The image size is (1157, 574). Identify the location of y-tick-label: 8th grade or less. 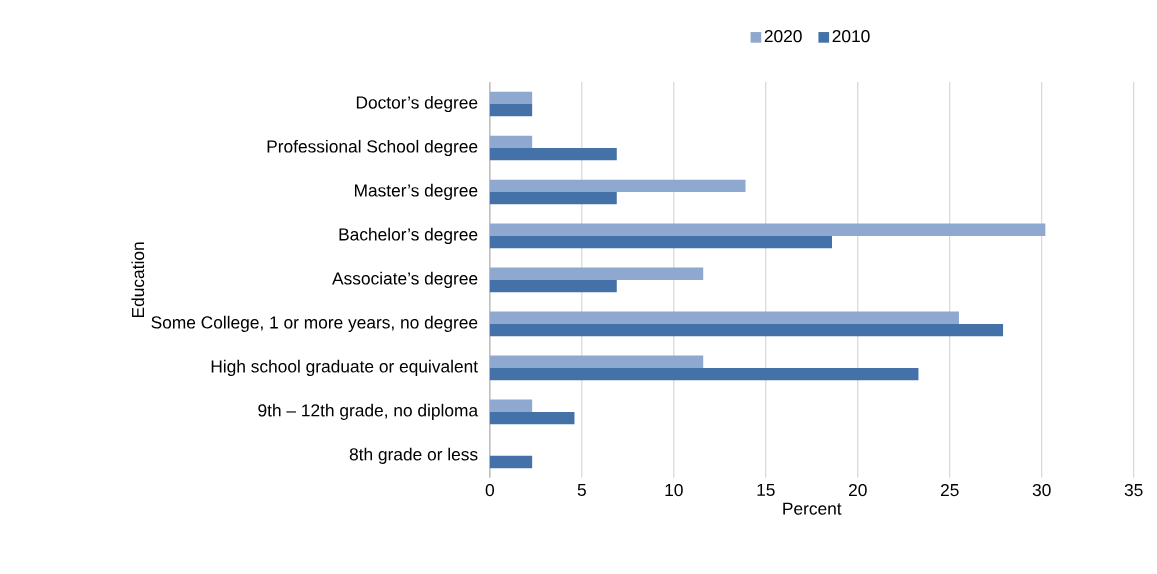
(413, 456).